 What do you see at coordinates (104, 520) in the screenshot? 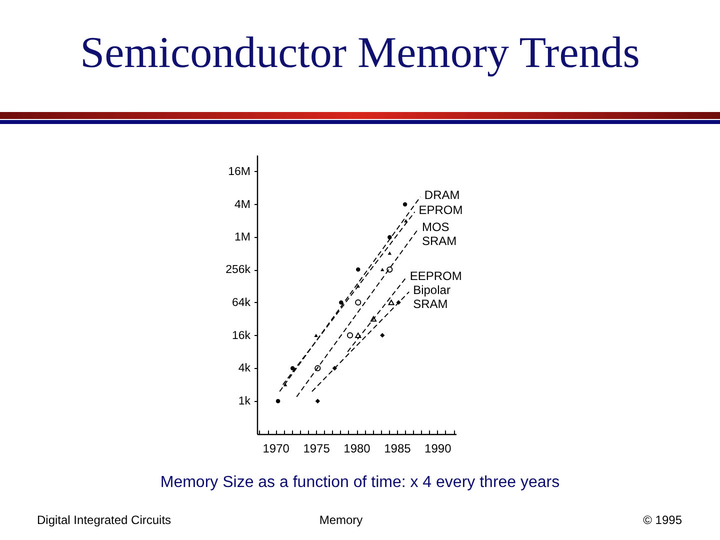
I see `text: Digital Integrated Circuits` at bounding box center [104, 520].